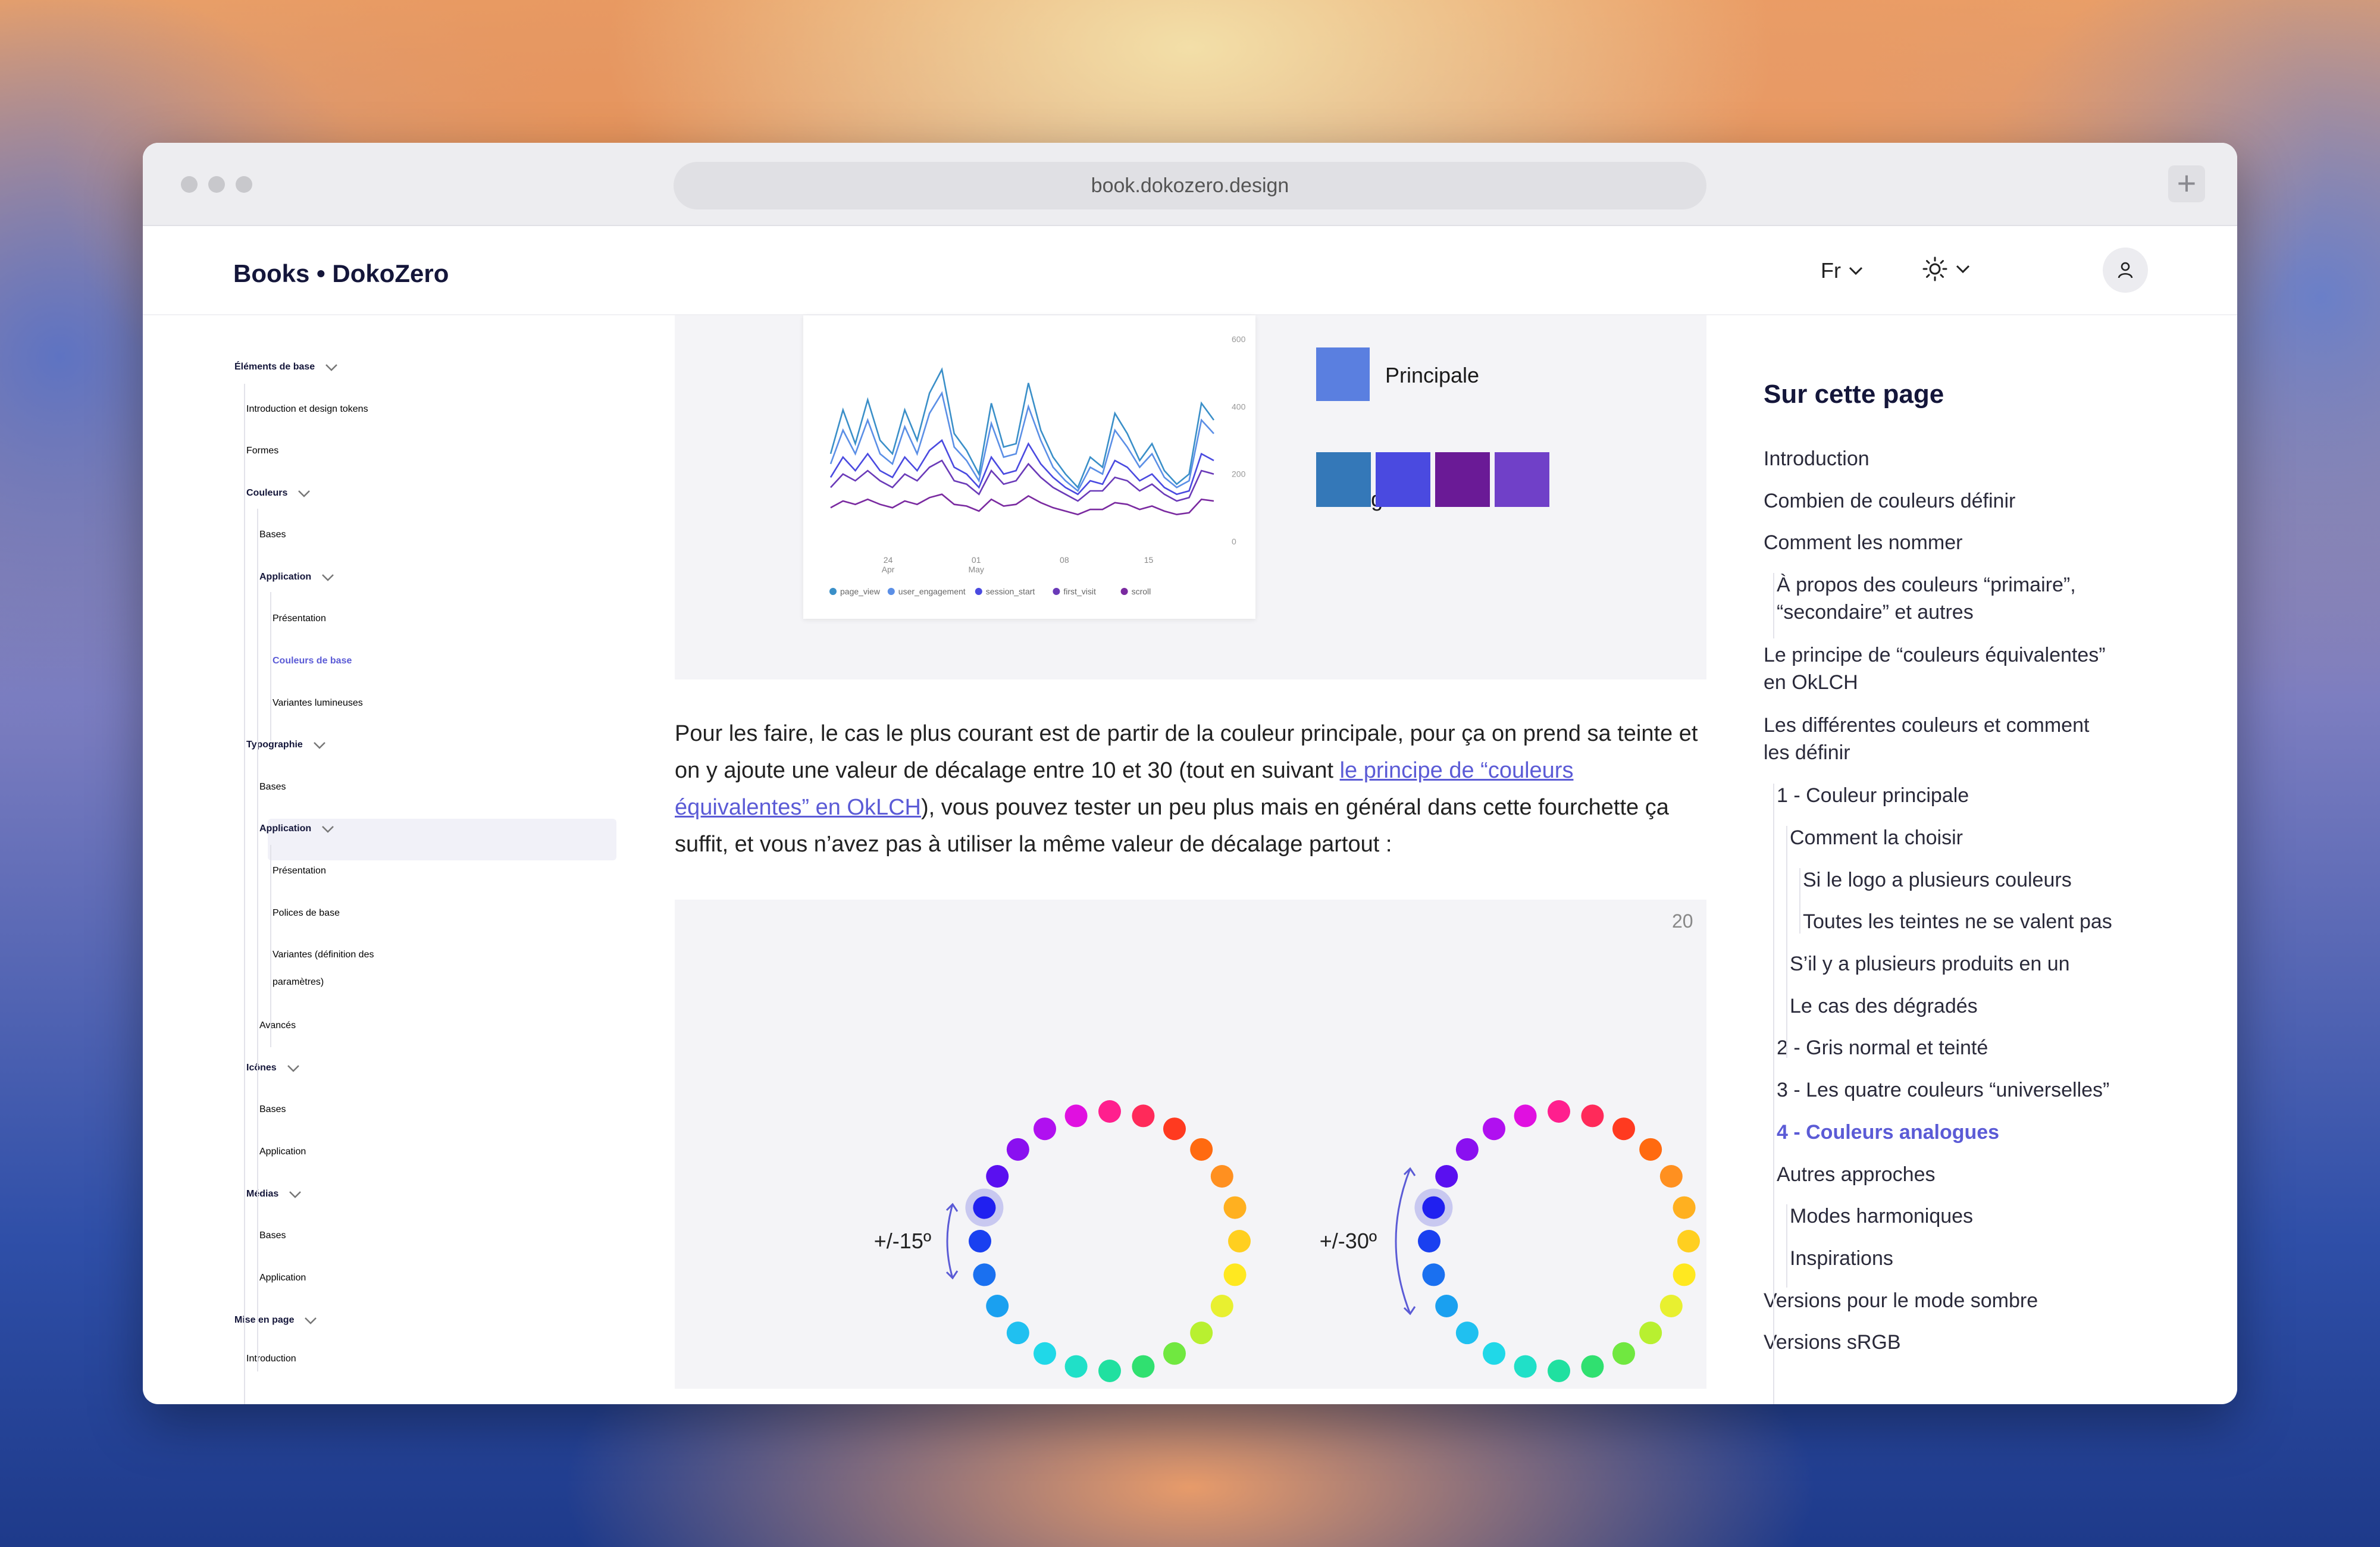 The height and width of the screenshot is (1547, 2380). I want to click on toc-item: Versions pour le mode sombre, so click(1901, 1300).